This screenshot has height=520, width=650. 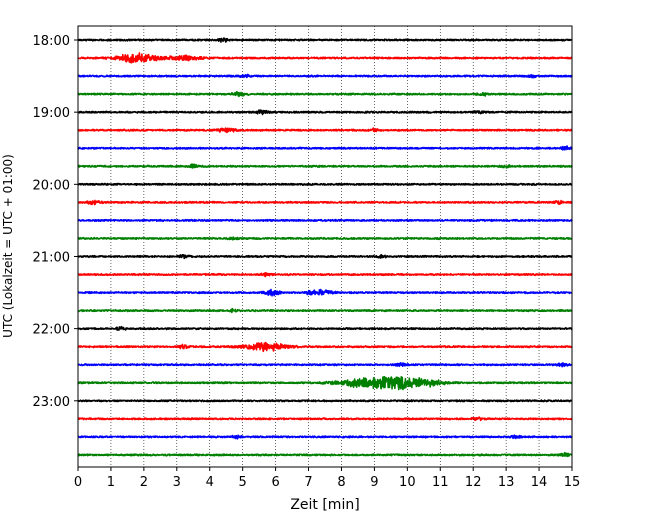 I want to click on y-tick-label-5: 23:00, so click(x=51, y=402).